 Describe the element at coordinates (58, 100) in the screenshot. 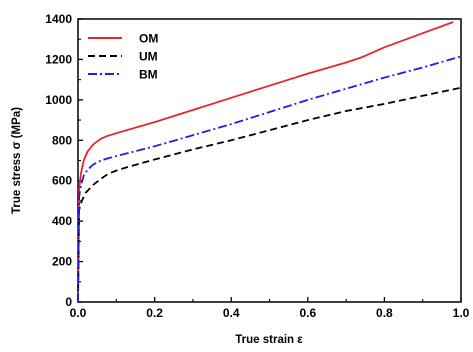

I see `y-tick-label: 1000` at that location.